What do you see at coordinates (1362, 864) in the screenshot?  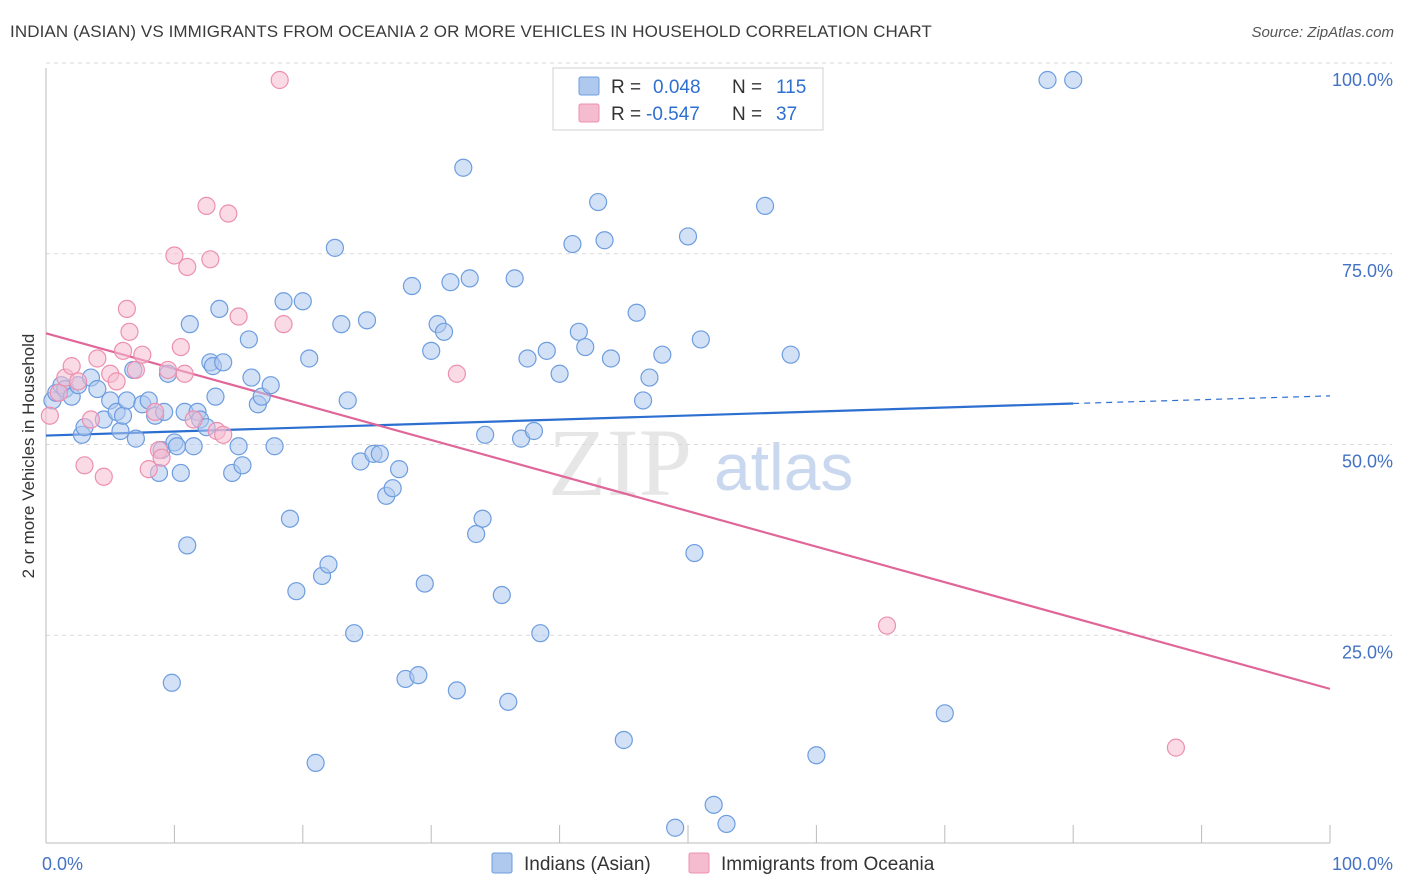 I see `x-tick-label-max: 100.0%` at bounding box center [1362, 864].